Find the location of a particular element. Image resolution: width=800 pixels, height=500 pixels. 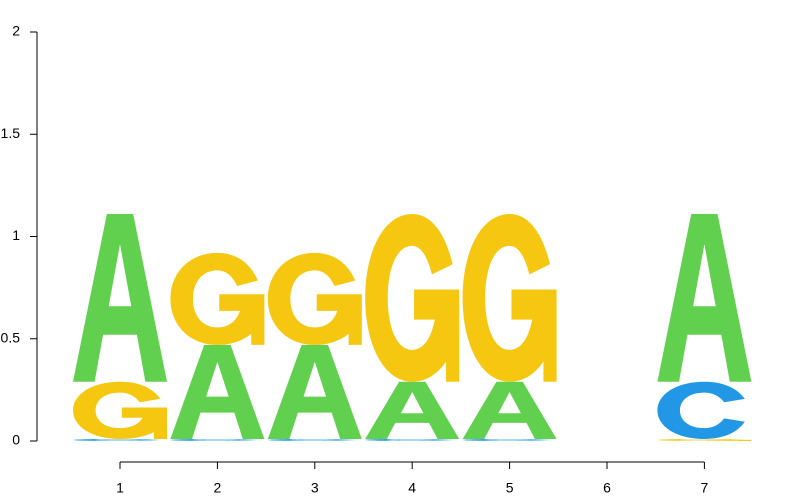

y-tick-label: 1.5 is located at coordinates (11, 133).